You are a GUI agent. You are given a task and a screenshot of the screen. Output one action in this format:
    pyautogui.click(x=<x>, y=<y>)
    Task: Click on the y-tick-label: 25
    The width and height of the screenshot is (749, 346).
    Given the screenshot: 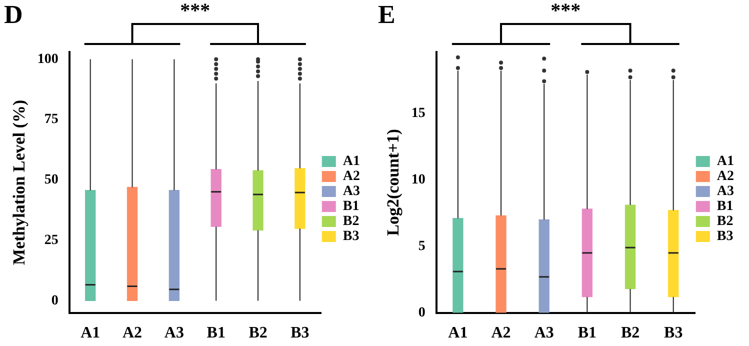 What is the action you would take?
    pyautogui.click(x=51, y=240)
    